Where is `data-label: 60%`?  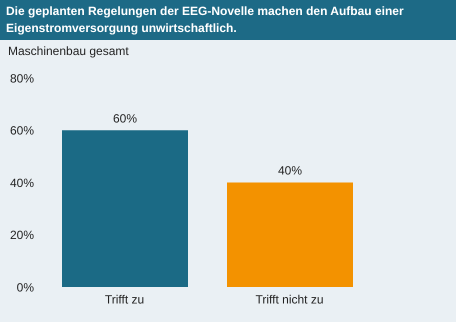
data-label: 60% is located at coordinates (125, 118).